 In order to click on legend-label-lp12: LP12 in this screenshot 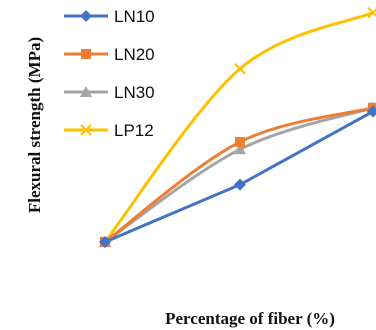, I will do `click(134, 130)`.